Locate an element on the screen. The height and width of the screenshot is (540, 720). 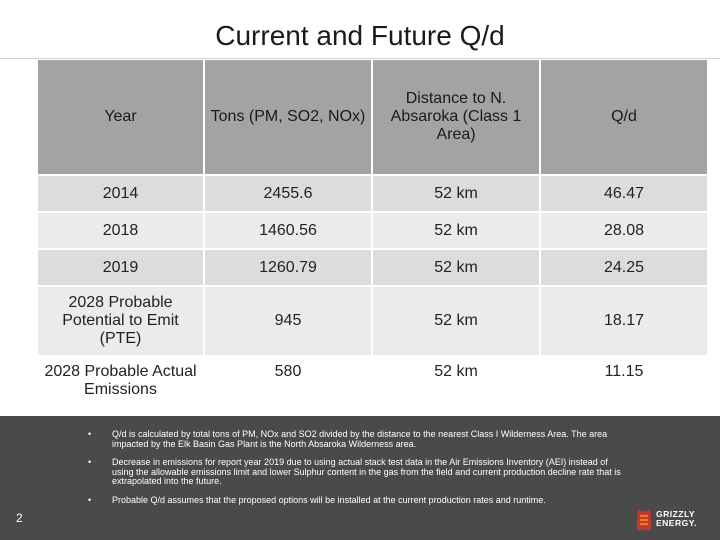
table-row: 2019 1260.79 52 km 24.25 is located at coordinates (373, 268).